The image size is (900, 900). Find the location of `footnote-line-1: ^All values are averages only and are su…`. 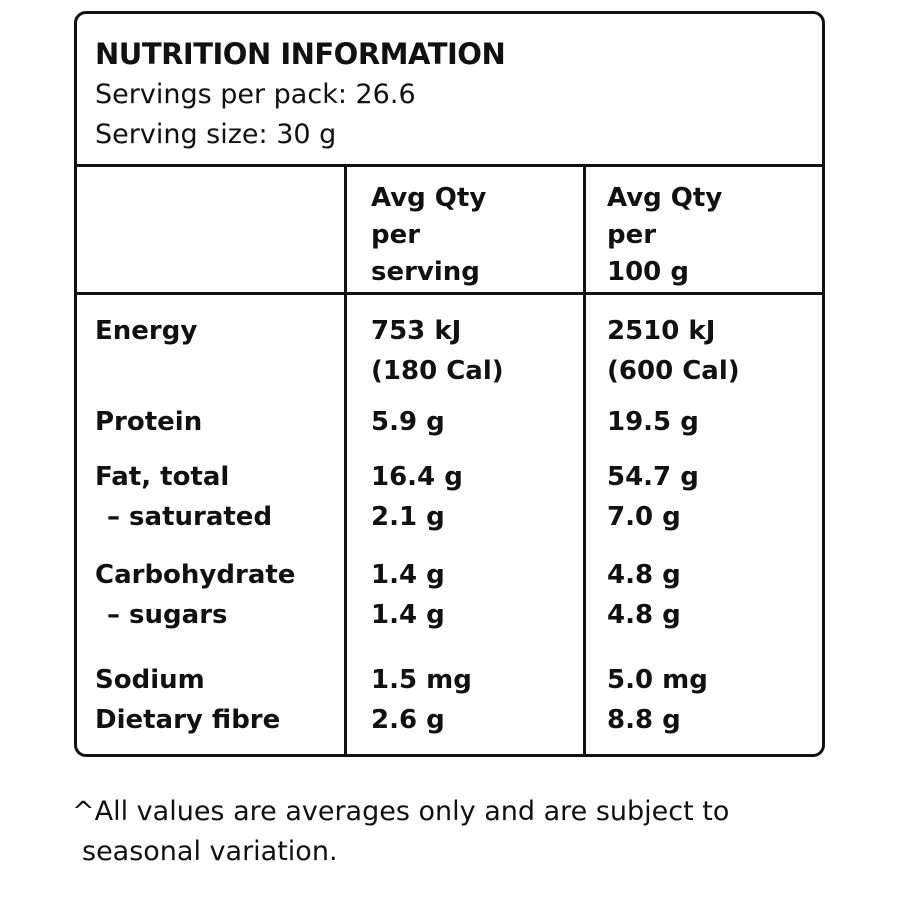

footnote-line-1: ^All values are averages only and are su… is located at coordinates (401, 811).